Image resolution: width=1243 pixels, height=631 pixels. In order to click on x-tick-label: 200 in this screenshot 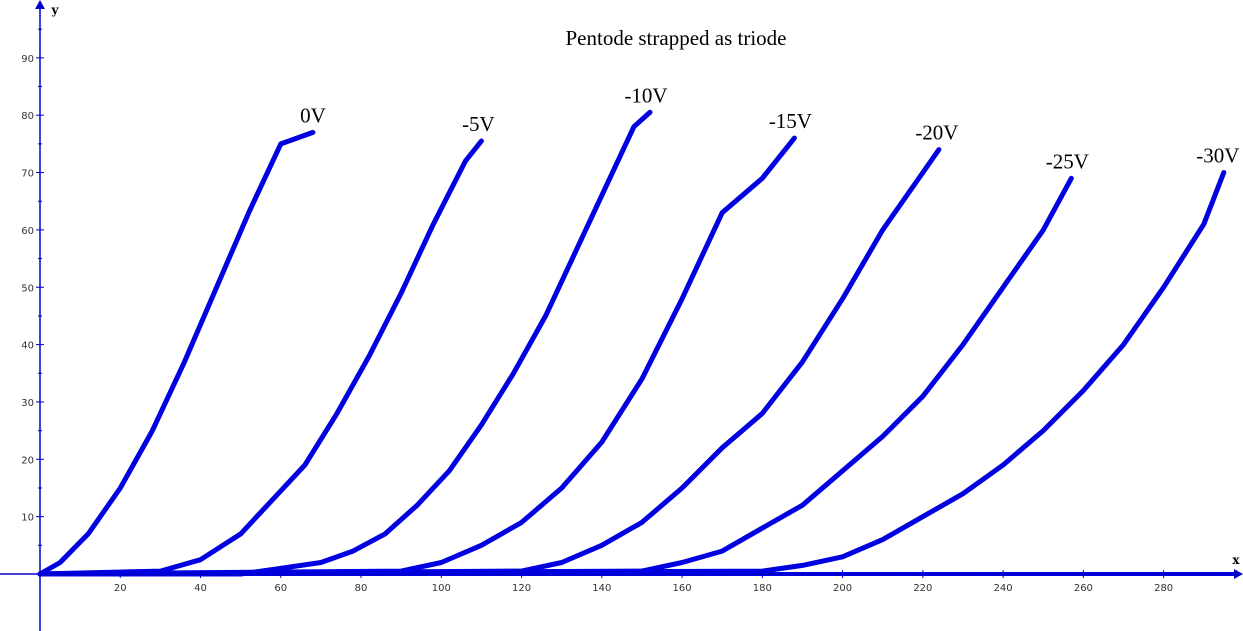, I will do `click(842, 588)`.